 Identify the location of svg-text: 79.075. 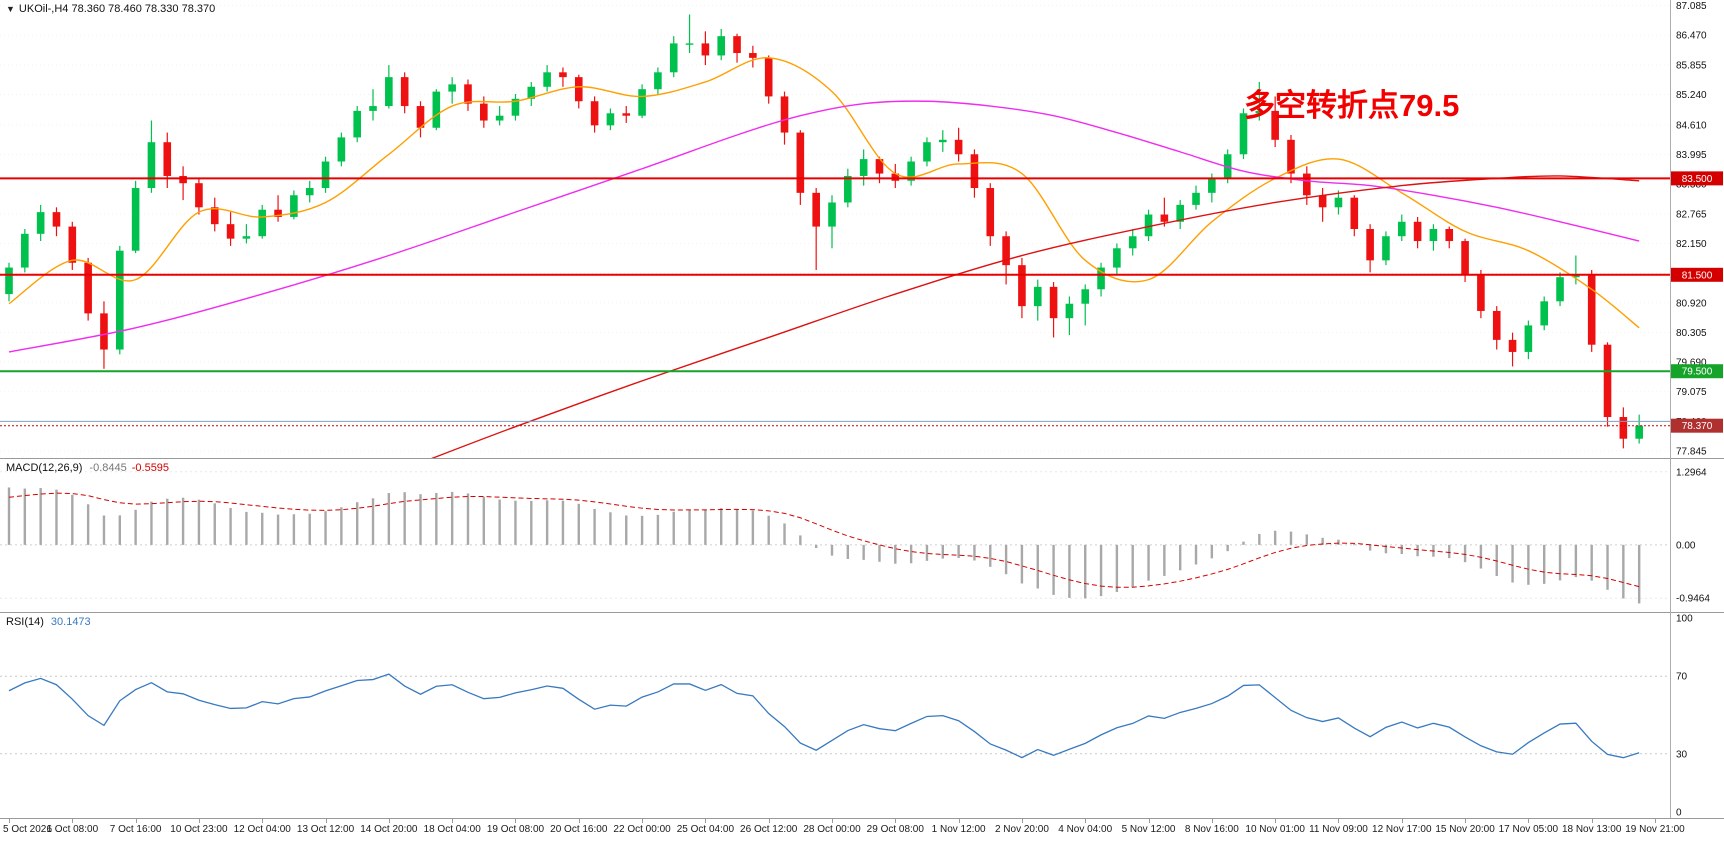
(1691, 392).